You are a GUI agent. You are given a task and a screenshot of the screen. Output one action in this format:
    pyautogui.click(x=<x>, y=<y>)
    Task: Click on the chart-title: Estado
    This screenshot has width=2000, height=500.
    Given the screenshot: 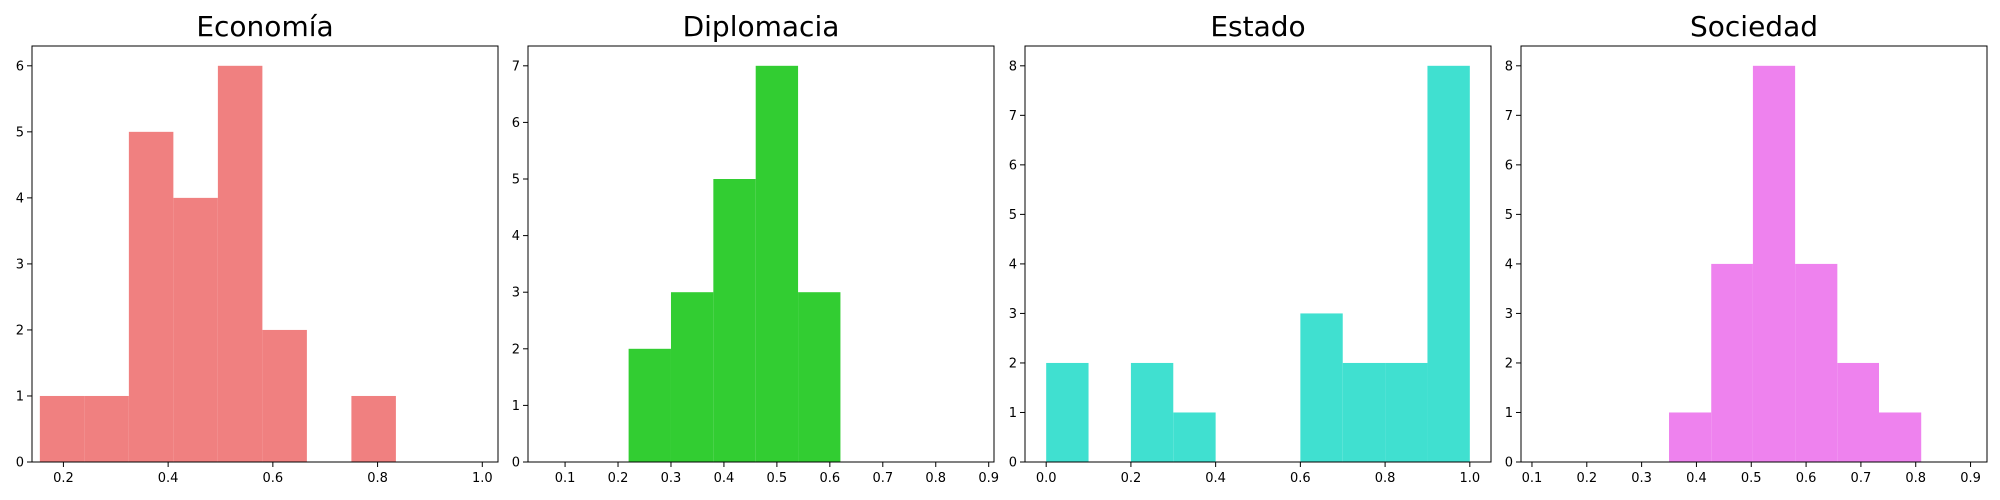 What is the action you would take?
    pyautogui.click(x=1257, y=26)
    